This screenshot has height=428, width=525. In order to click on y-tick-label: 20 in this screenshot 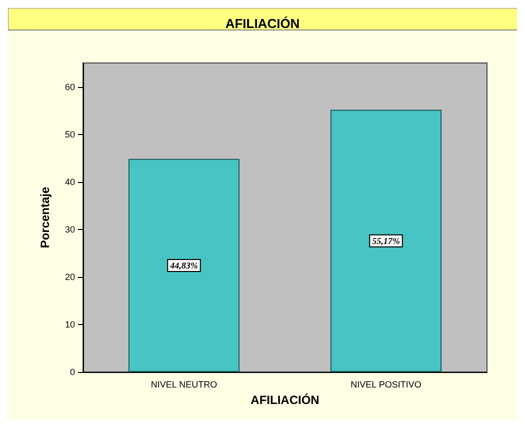, I will do `click(69, 277)`.